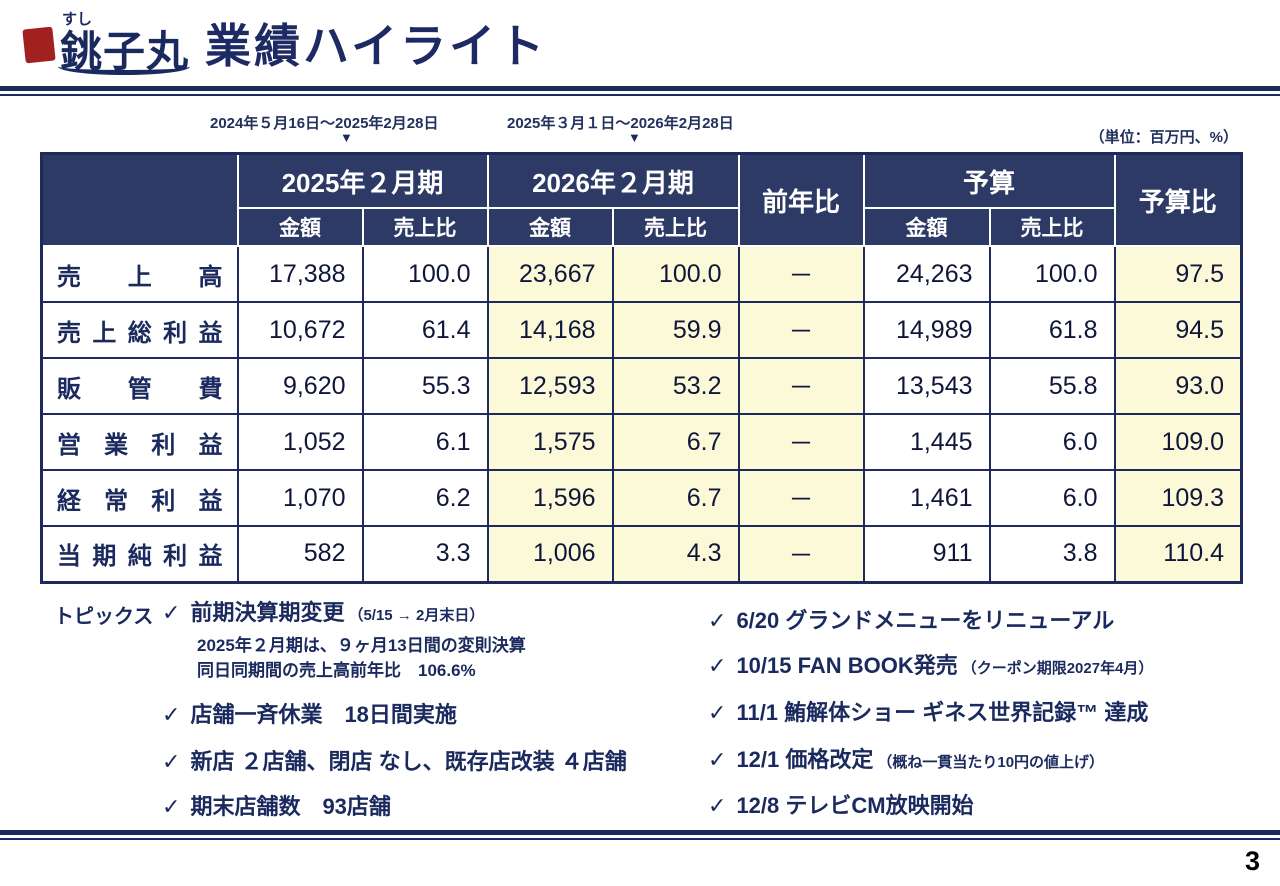 Image resolution: width=1280 pixels, height=886 pixels. What do you see at coordinates (613, 180) in the screenshot?
I see `col-group-fy2026: 2026年２月期` at bounding box center [613, 180].